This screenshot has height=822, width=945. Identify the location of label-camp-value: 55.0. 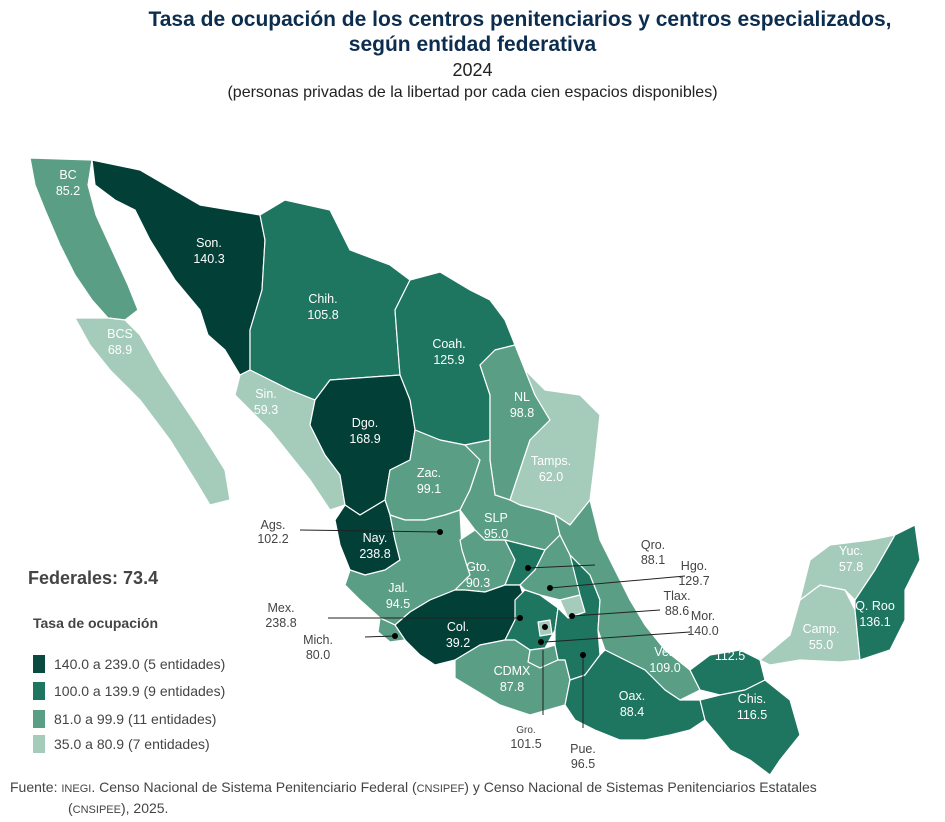
(821, 645).